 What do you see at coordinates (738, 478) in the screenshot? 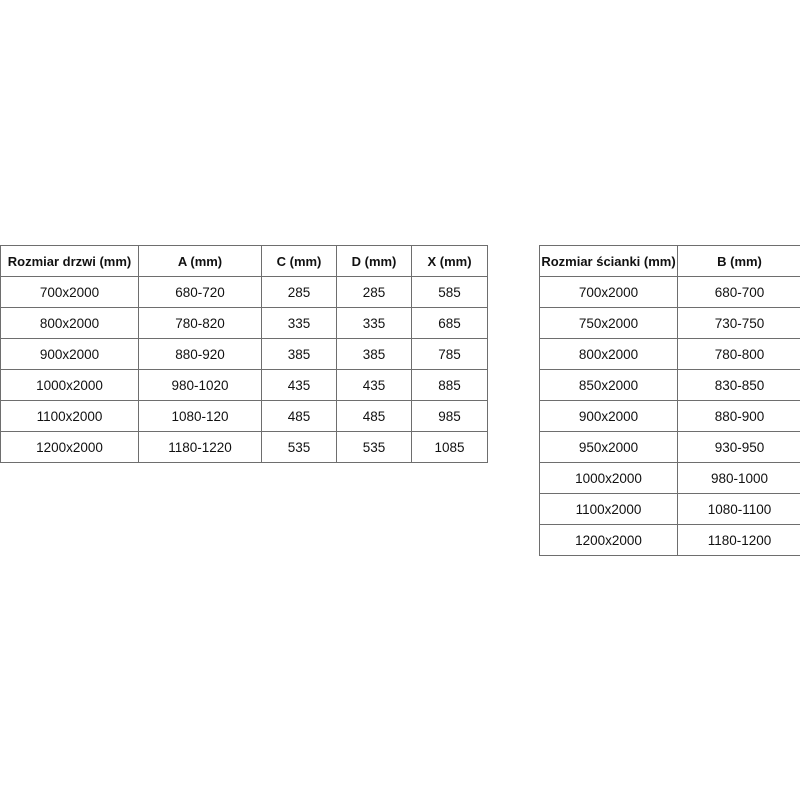
I see `table-cell: 980-1000` at bounding box center [738, 478].